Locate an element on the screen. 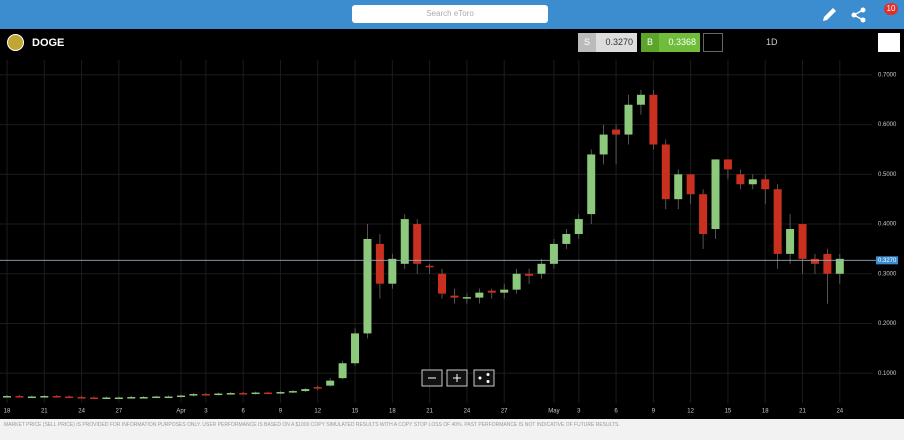  sell-button: S 0.3270 is located at coordinates (607, 42).